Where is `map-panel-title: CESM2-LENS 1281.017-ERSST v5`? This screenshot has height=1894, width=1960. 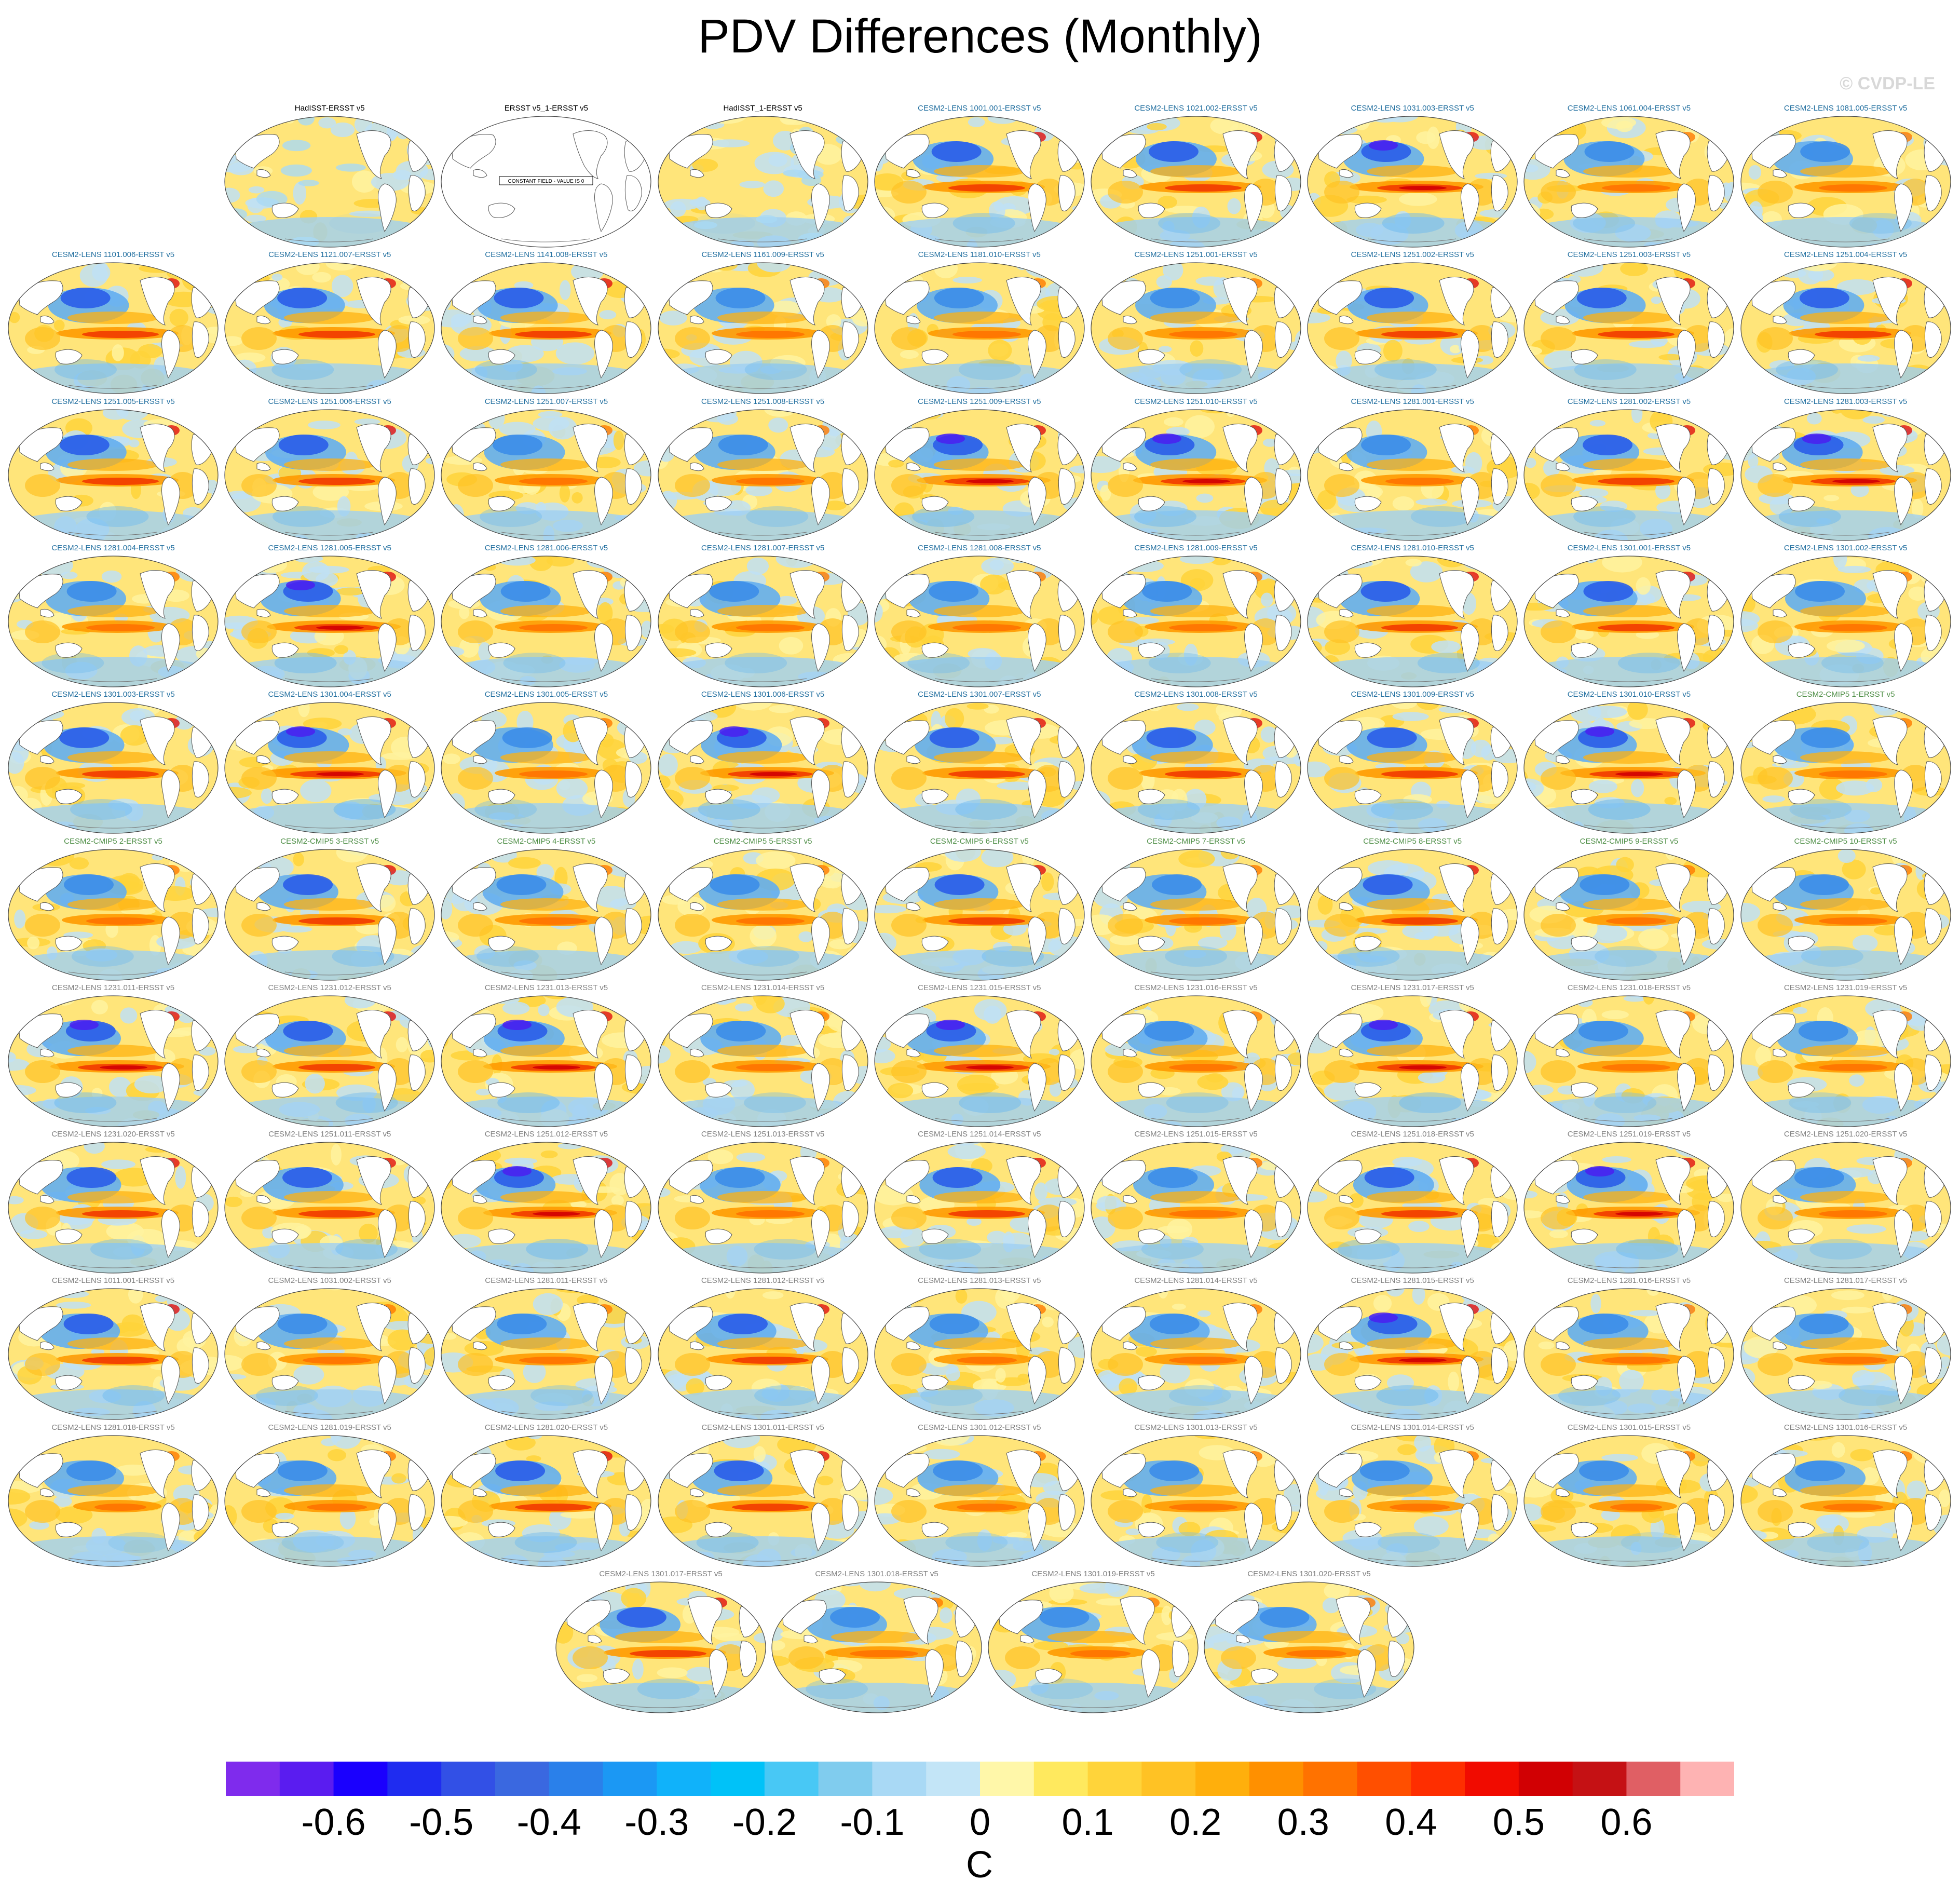 map-panel-title: CESM2-LENS 1281.017-ERSST v5 is located at coordinates (1846, 1281).